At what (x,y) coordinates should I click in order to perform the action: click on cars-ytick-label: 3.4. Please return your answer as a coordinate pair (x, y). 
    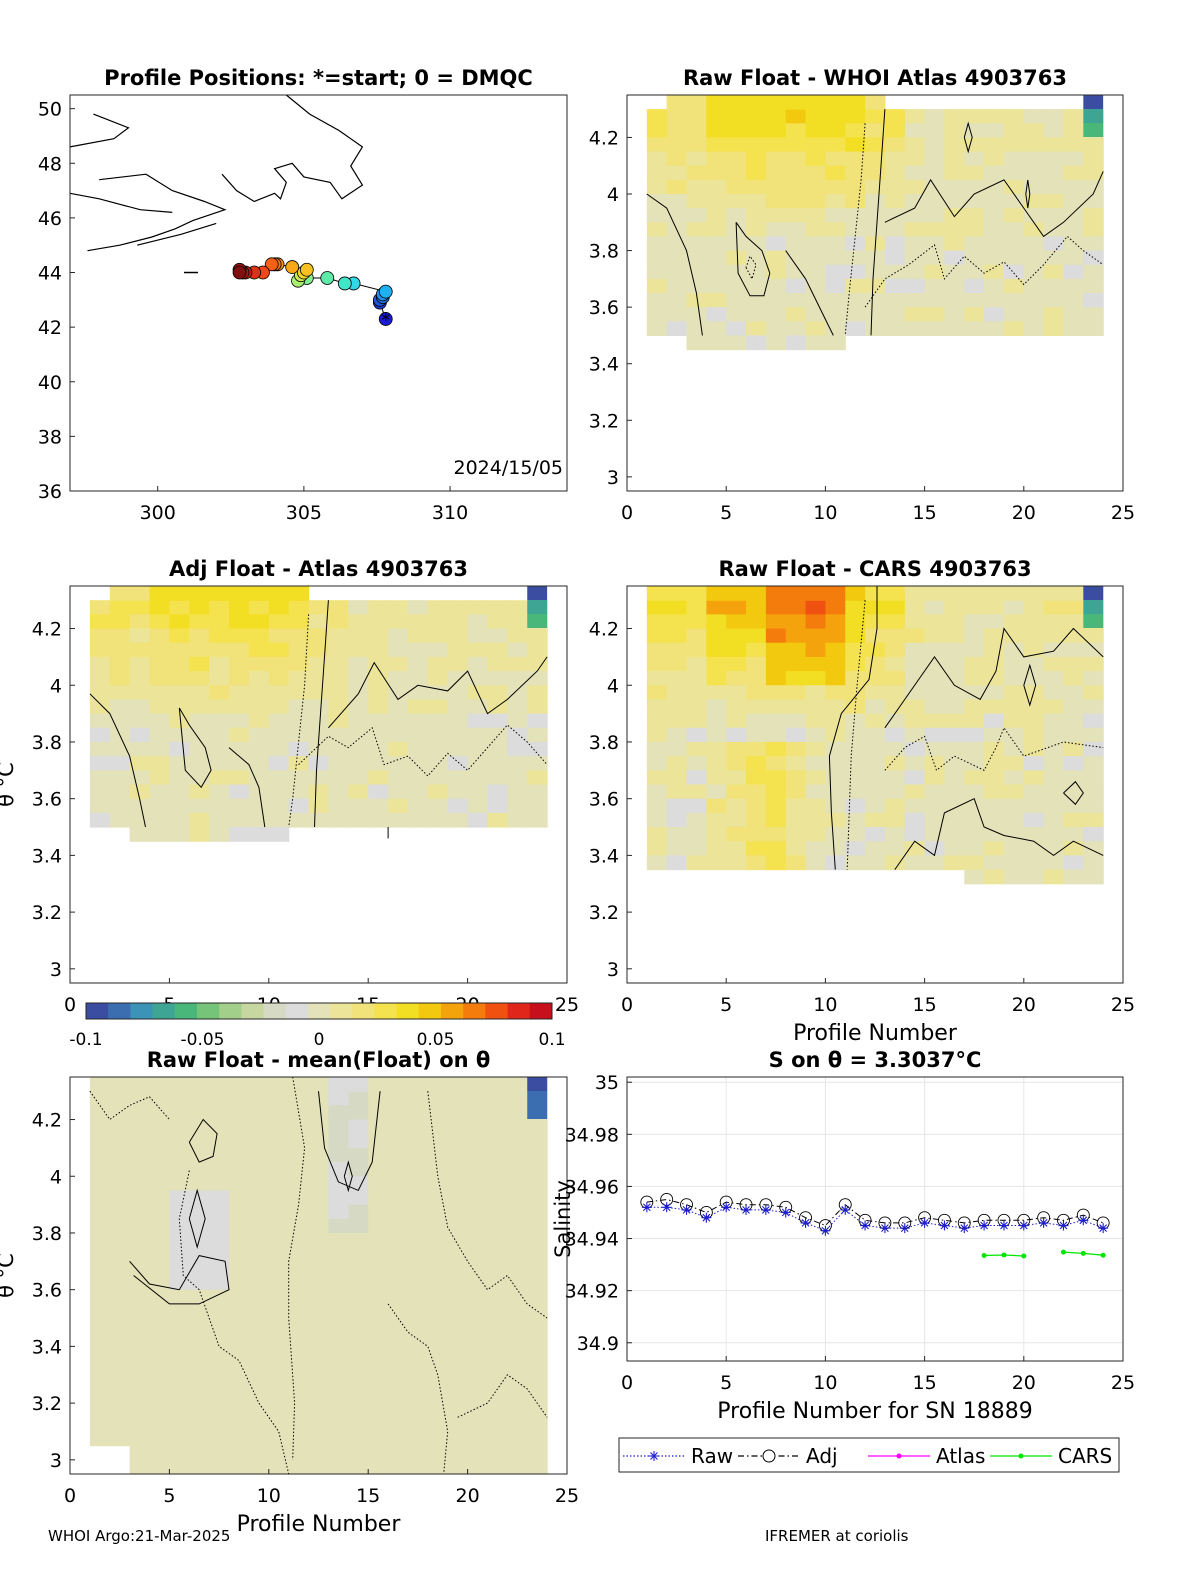
    Looking at the image, I should click on (604, 856).